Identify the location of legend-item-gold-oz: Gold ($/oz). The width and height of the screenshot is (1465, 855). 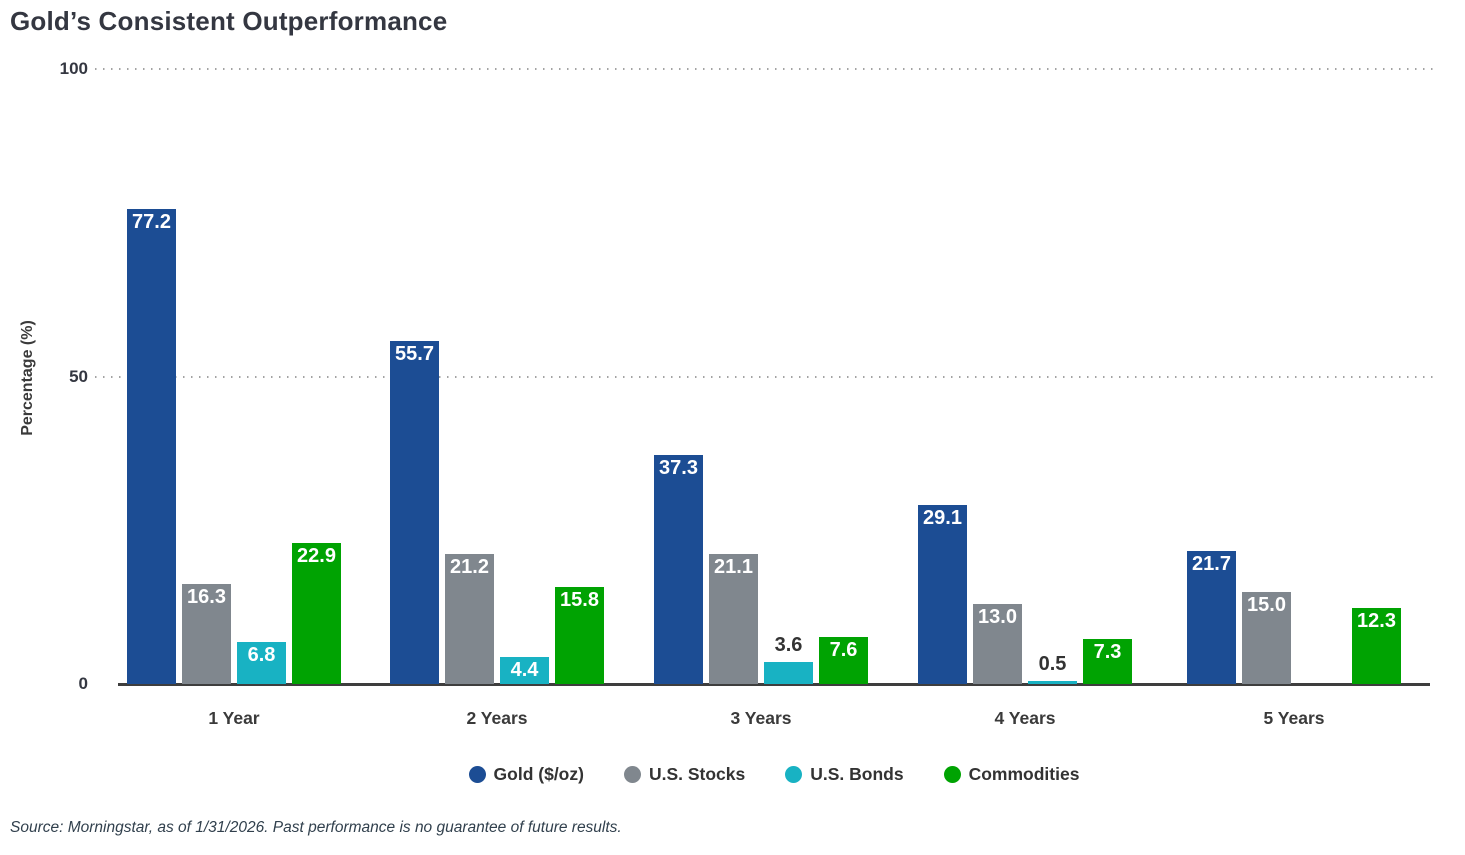
(526, 774).